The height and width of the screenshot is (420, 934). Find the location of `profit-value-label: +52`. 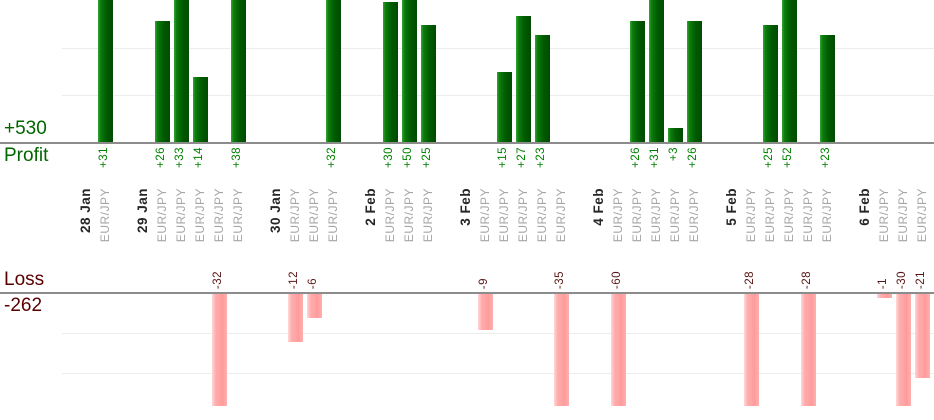

profit-value-label: +52 is located at coordinates (788, 158).